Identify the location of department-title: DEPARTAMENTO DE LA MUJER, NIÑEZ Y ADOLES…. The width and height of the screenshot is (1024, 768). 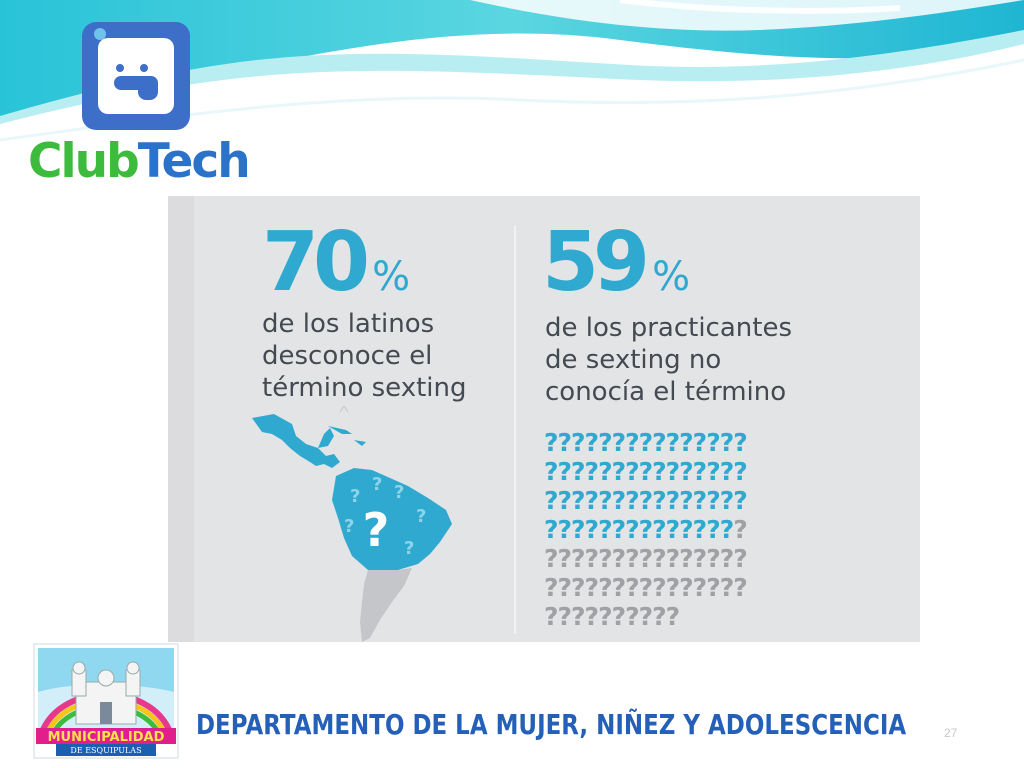
(551, 724).